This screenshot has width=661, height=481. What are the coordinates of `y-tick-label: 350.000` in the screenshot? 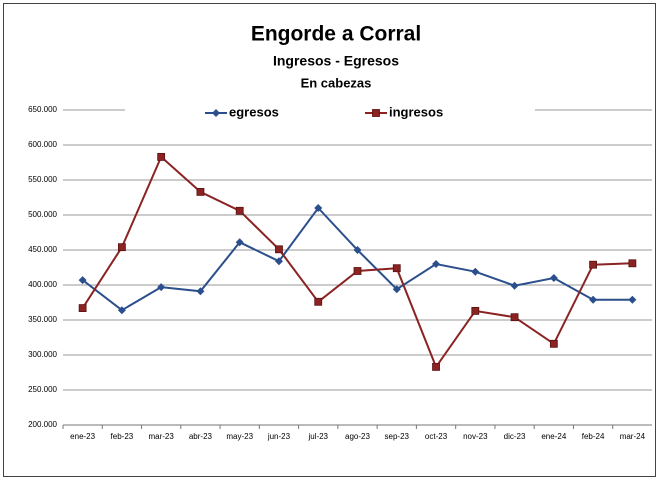 It's located at (42, 319).